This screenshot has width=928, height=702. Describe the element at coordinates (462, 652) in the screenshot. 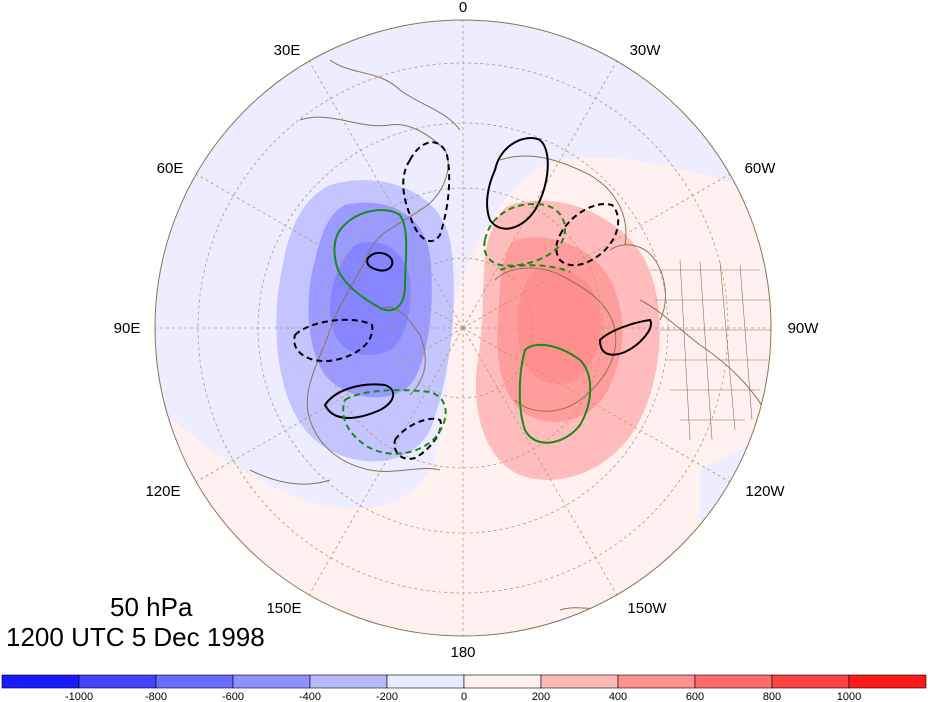

I see `lon-label-180: 180` at that location.